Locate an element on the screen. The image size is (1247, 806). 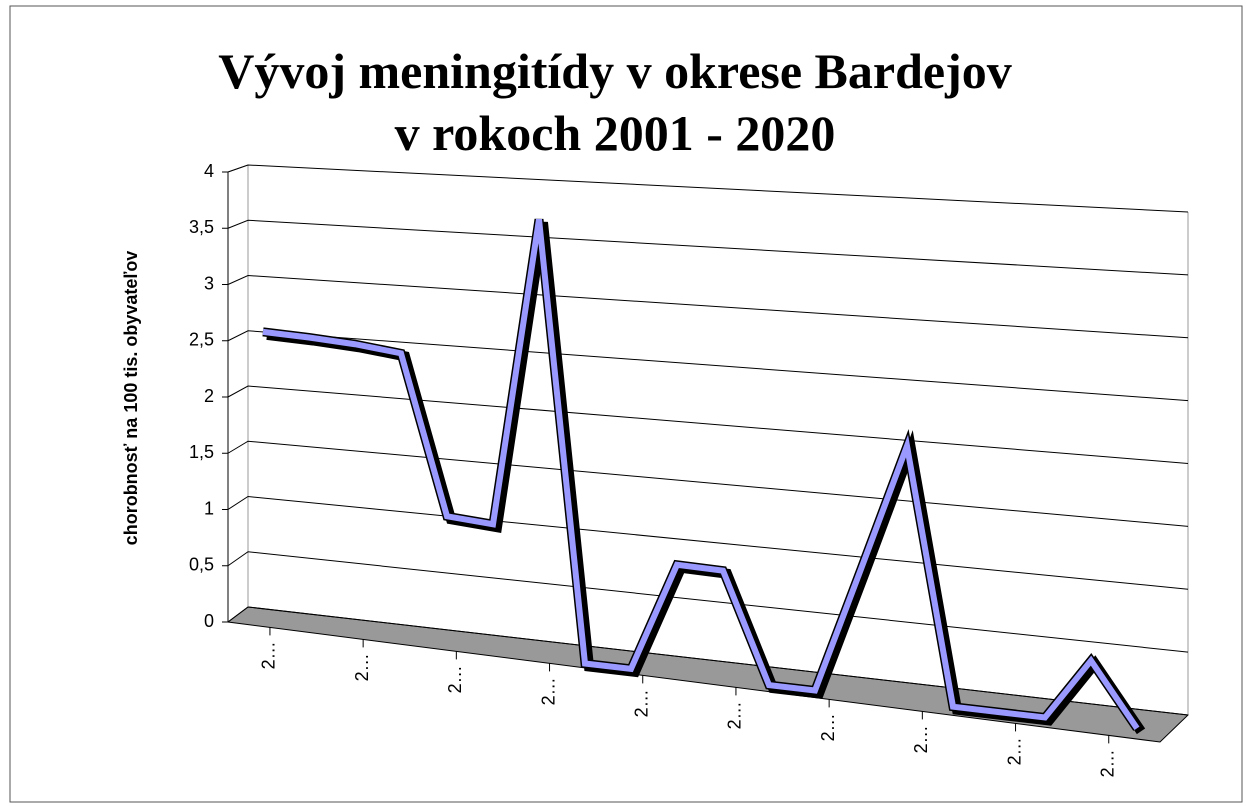
y-tick-label: 1,5 is located at coordinates (201, 452).